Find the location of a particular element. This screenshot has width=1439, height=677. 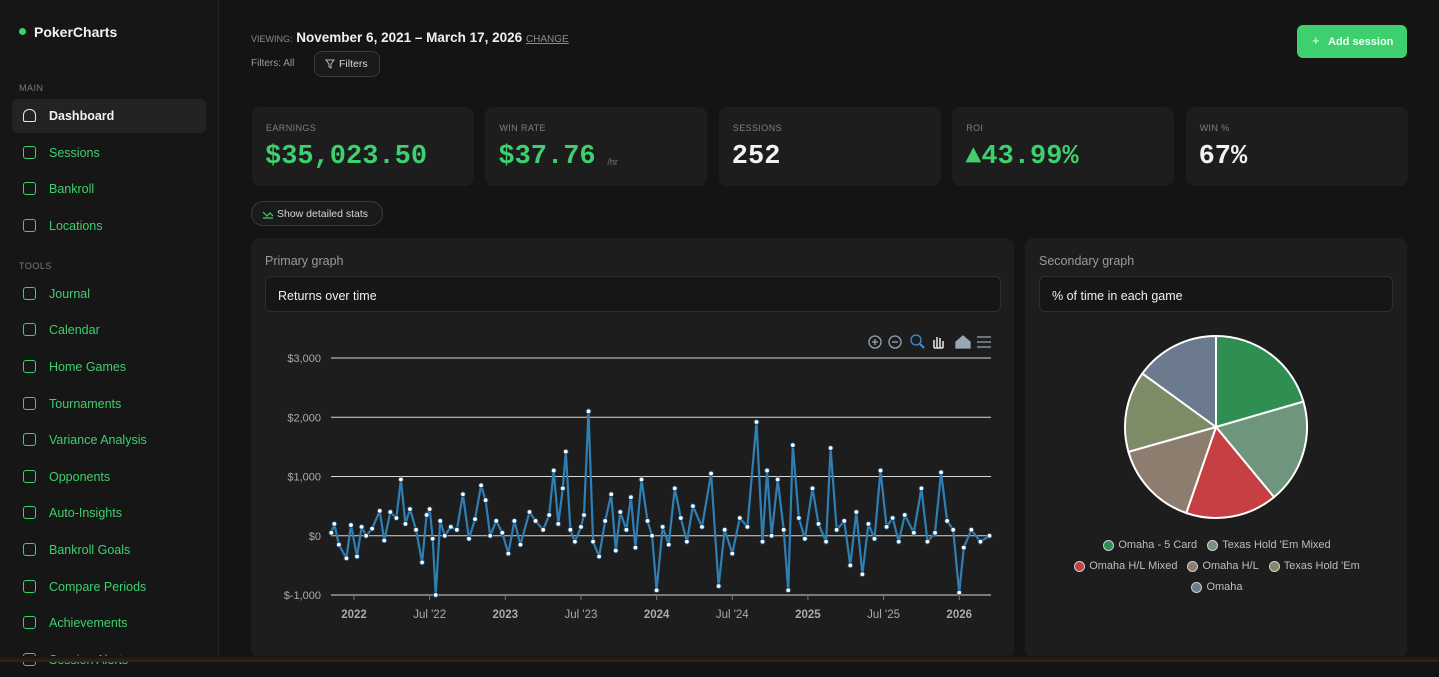

viewing-label: VIEWING: is located at coordinates (272, 39).